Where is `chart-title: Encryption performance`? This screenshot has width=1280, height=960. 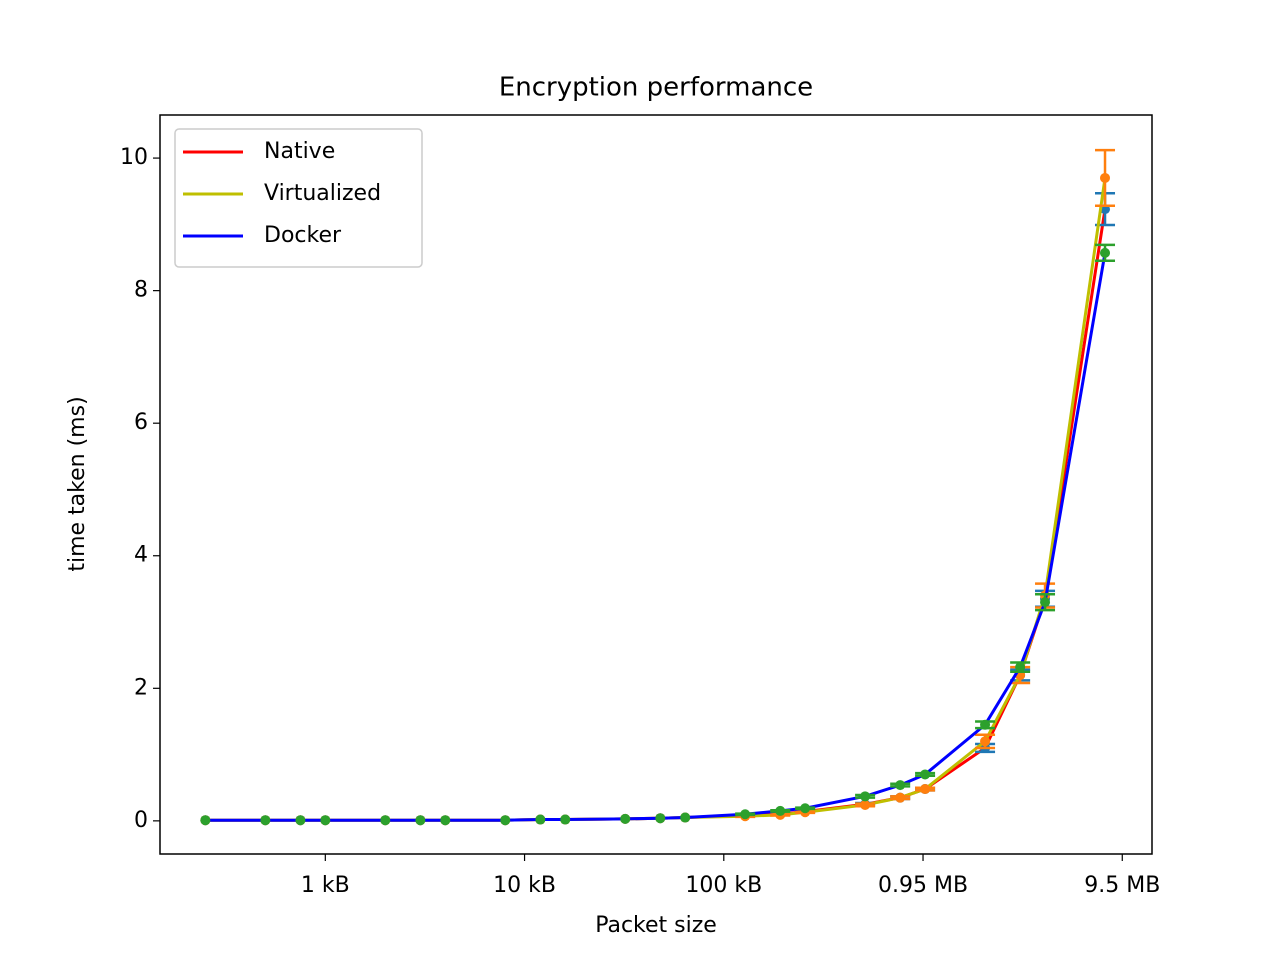 chart-title: Encryption performance is located at coordinates (656, 88).